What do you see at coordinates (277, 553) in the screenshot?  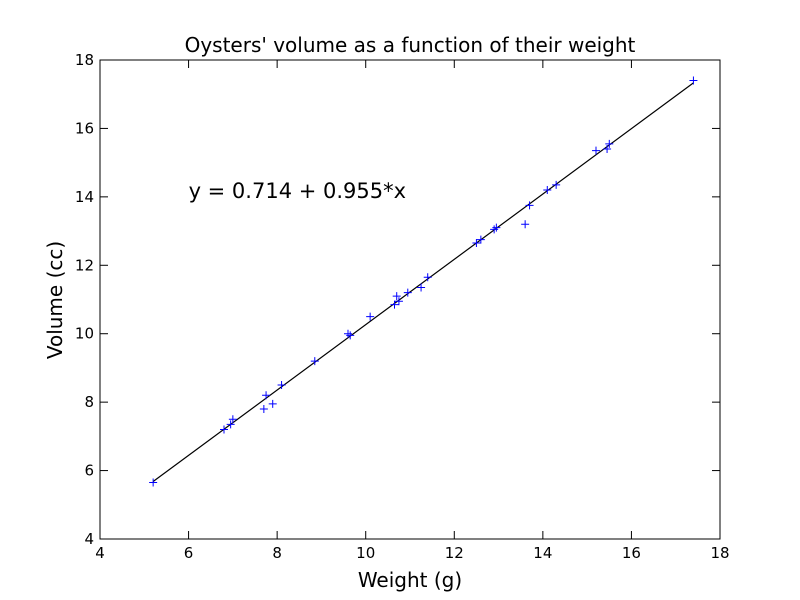 I see `x-tick-label: 8` at bounding box center [277, 553].